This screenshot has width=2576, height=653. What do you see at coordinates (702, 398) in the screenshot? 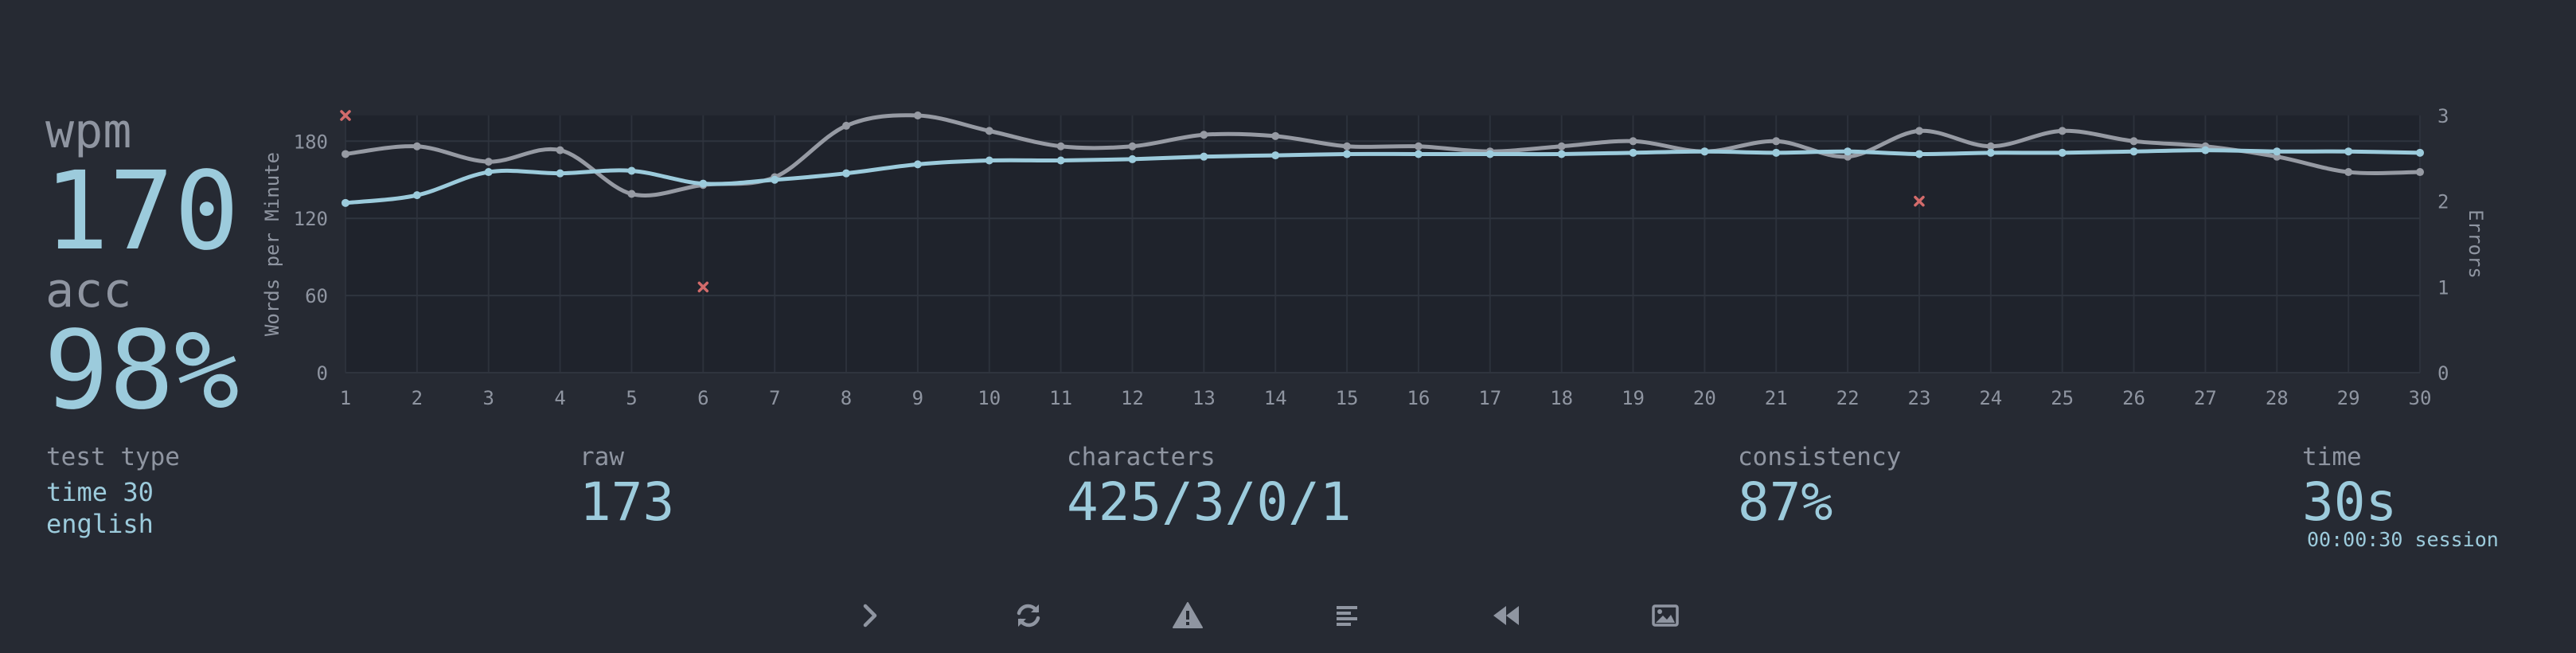
I see `x-tick-label: 6` at bounding box center [702, 398].